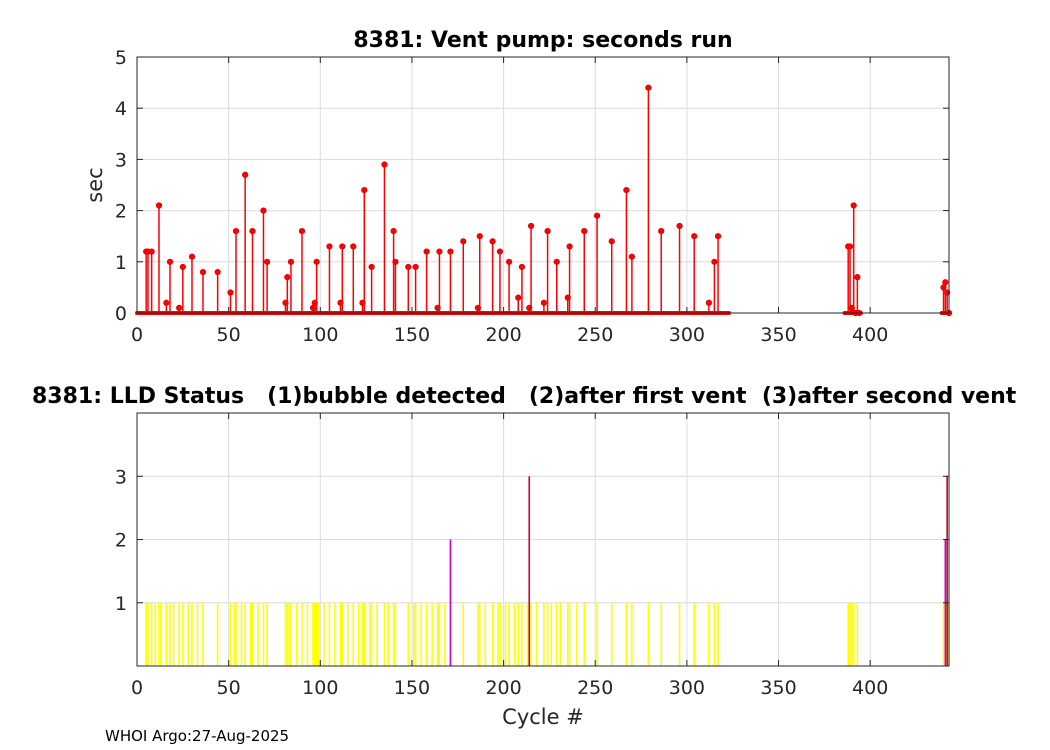 This screenshot has width=1050, height=750. Describe the element at coordinates (95, 184) in the screenshot. I see `vent-pump-ylabel: sec` at that location.